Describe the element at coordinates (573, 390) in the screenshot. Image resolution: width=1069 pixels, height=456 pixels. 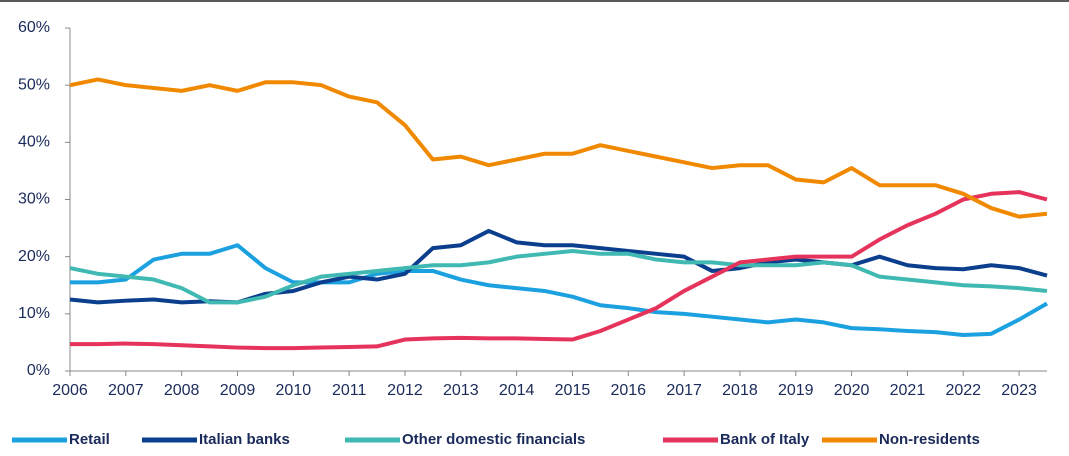
I see `x-tick-label: 2015` at that location.